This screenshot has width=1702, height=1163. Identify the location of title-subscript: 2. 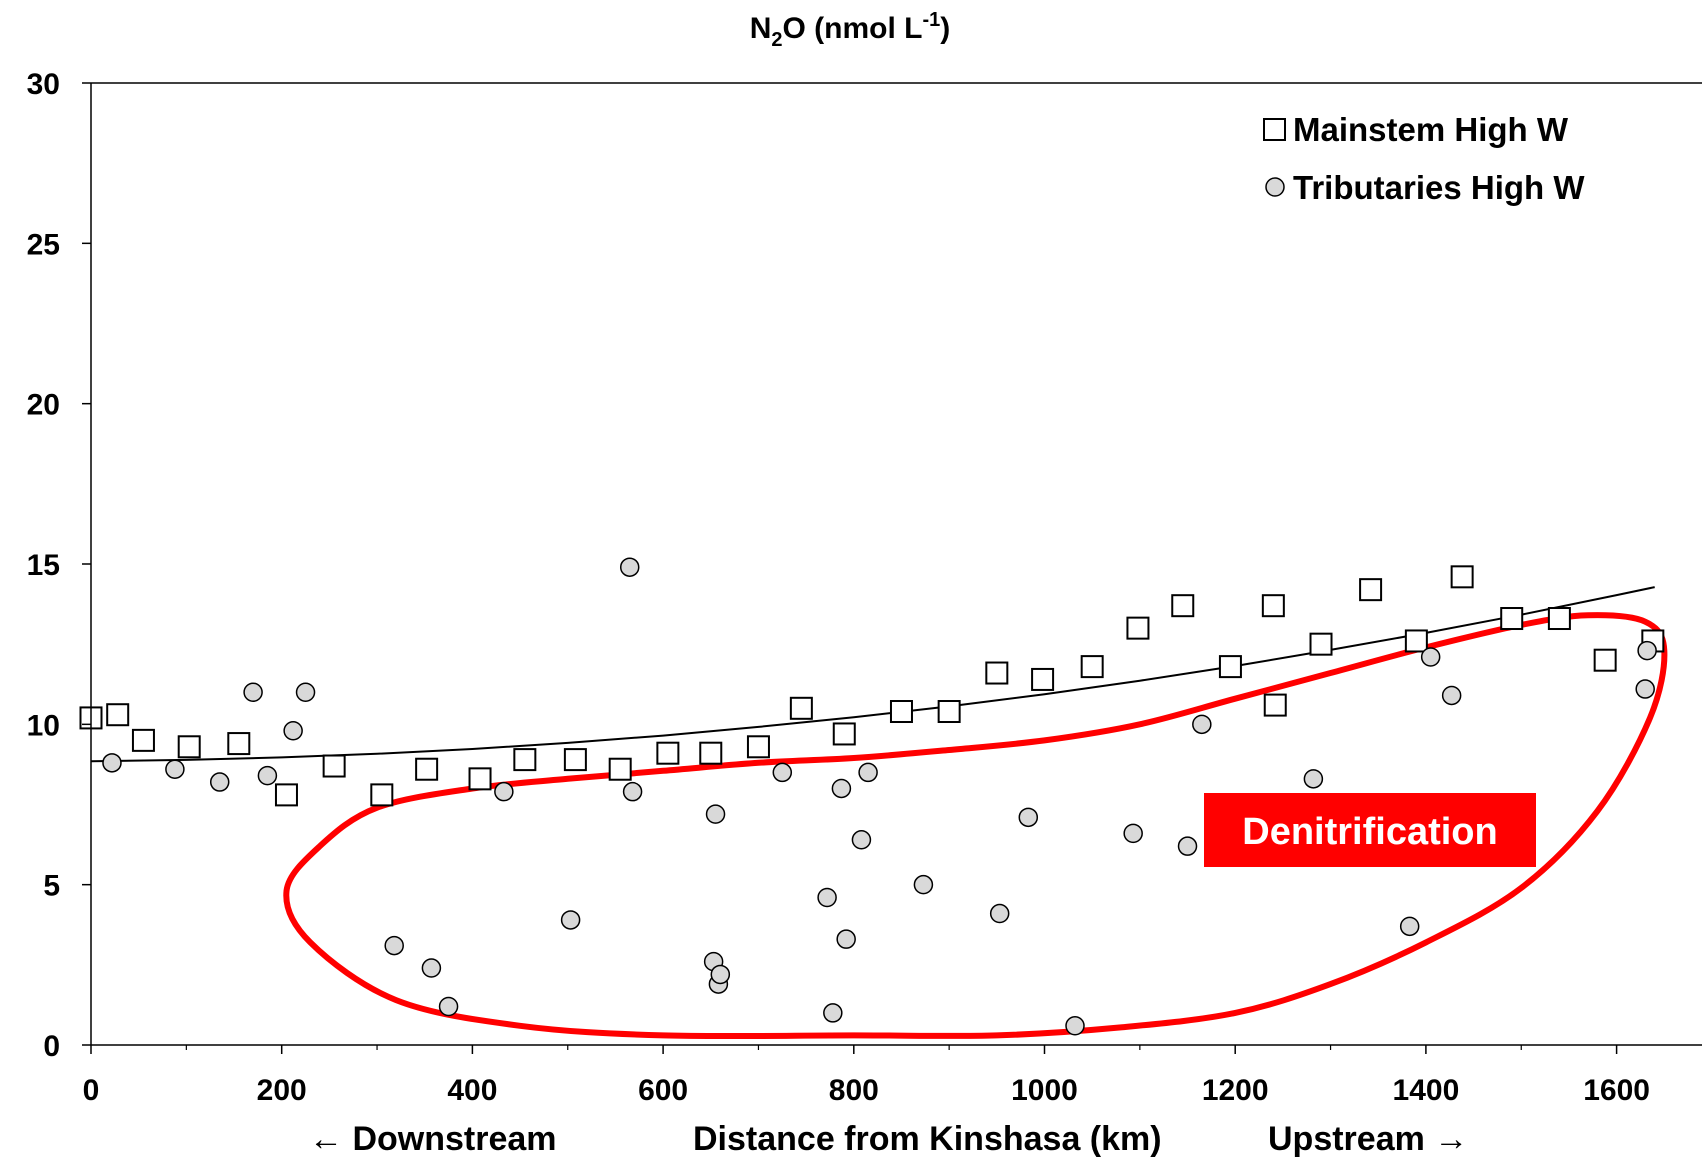
(776, 40).